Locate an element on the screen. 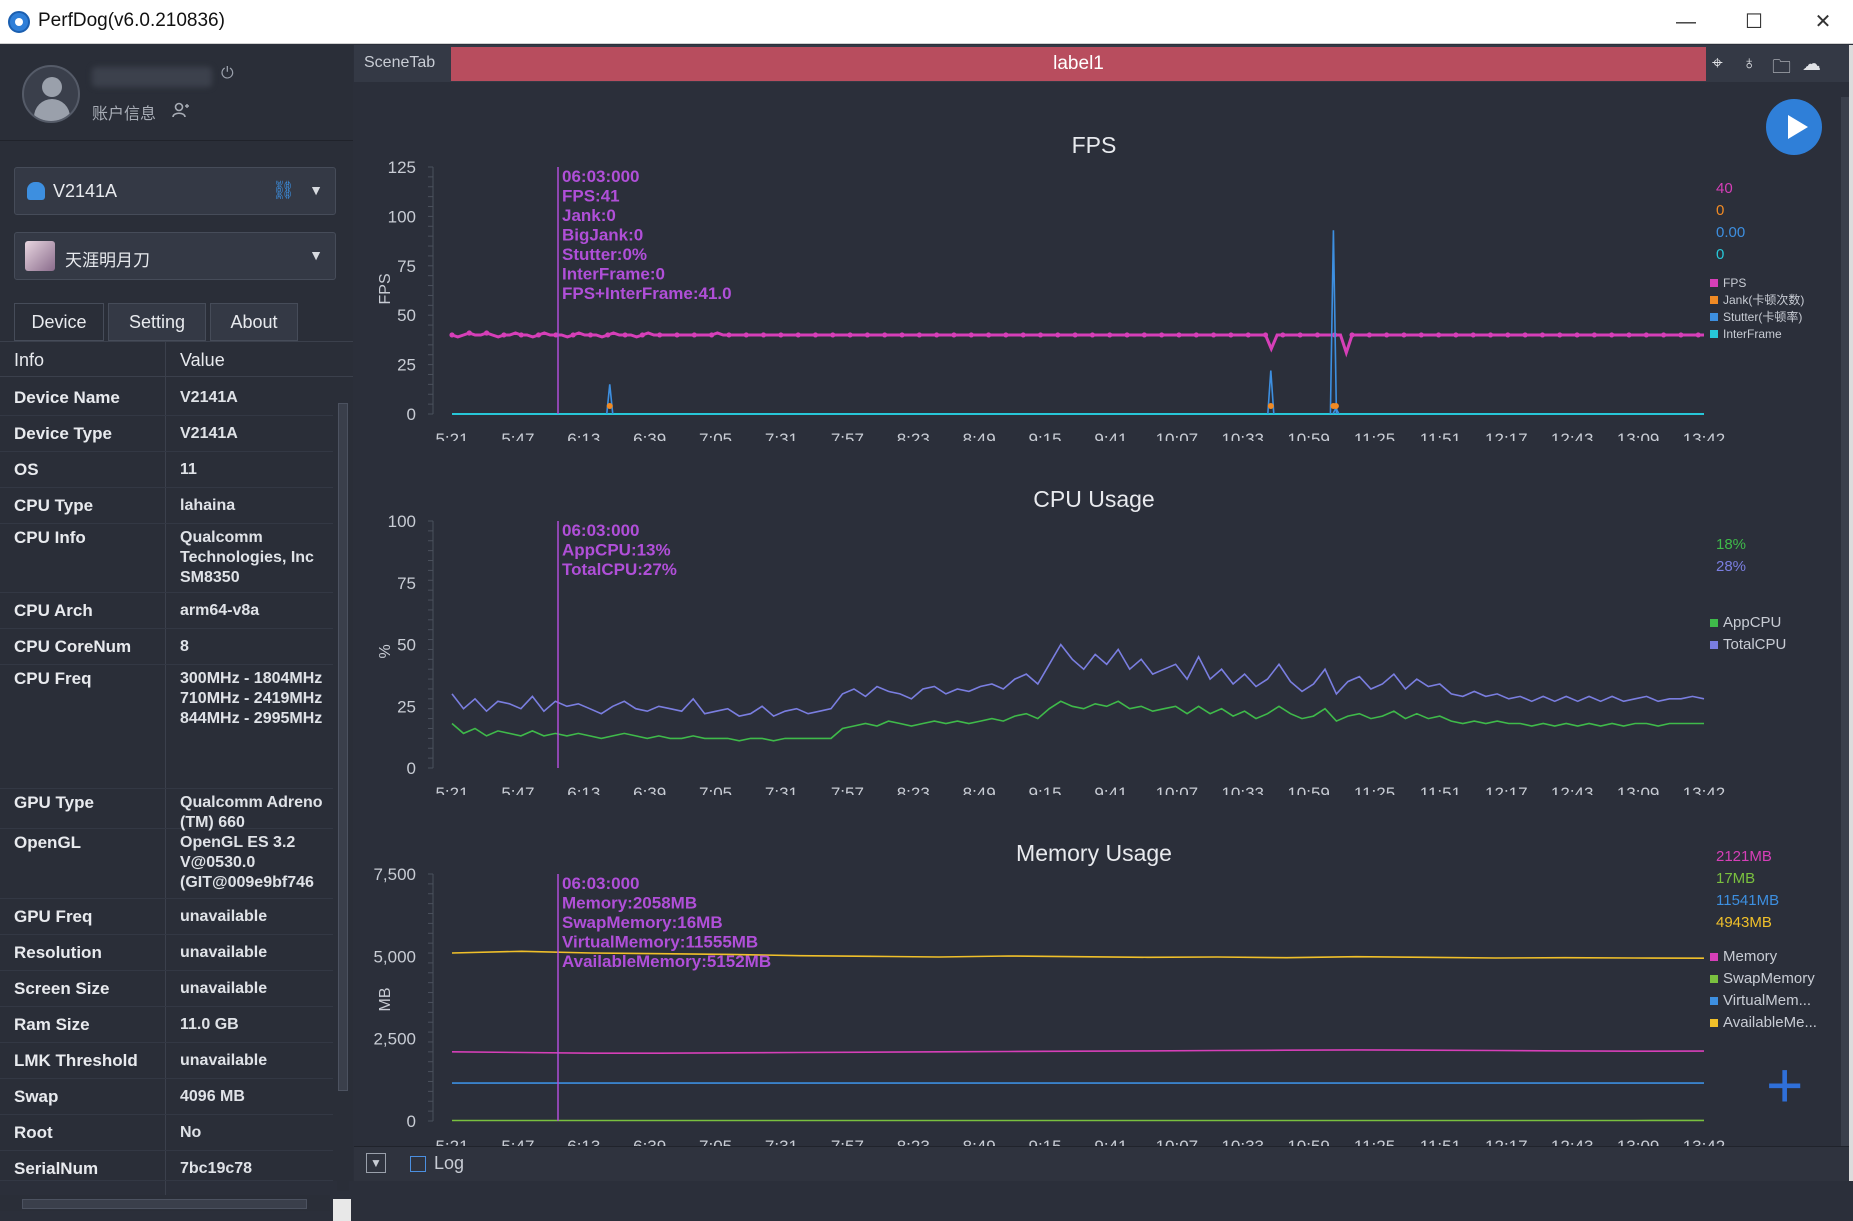  scene-label-bar: label1 is located at coordinates (1078, 64).